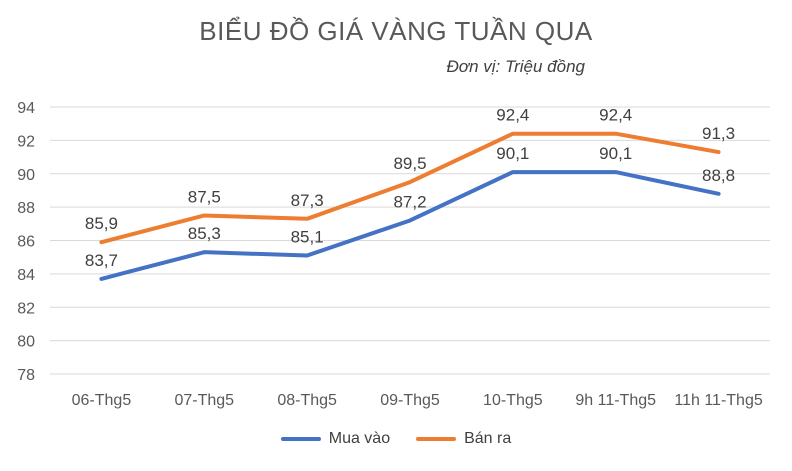  I want to click on legend-swatch-mua-vao, so click(300, 439).